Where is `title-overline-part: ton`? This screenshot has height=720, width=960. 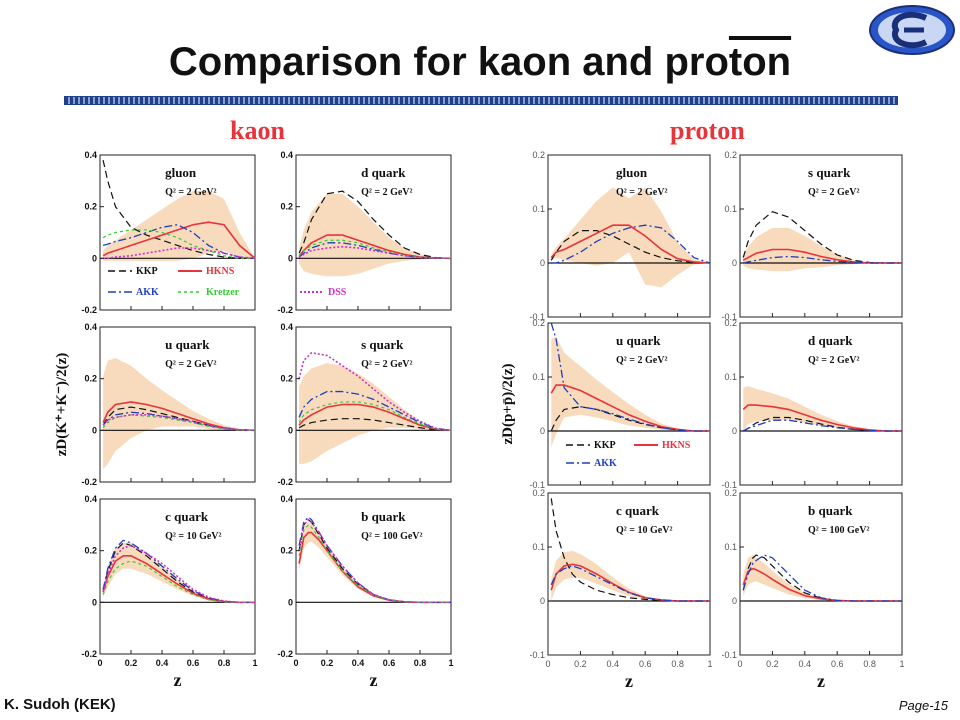
title-overline-part: ton is located at coordinates (760, 62).